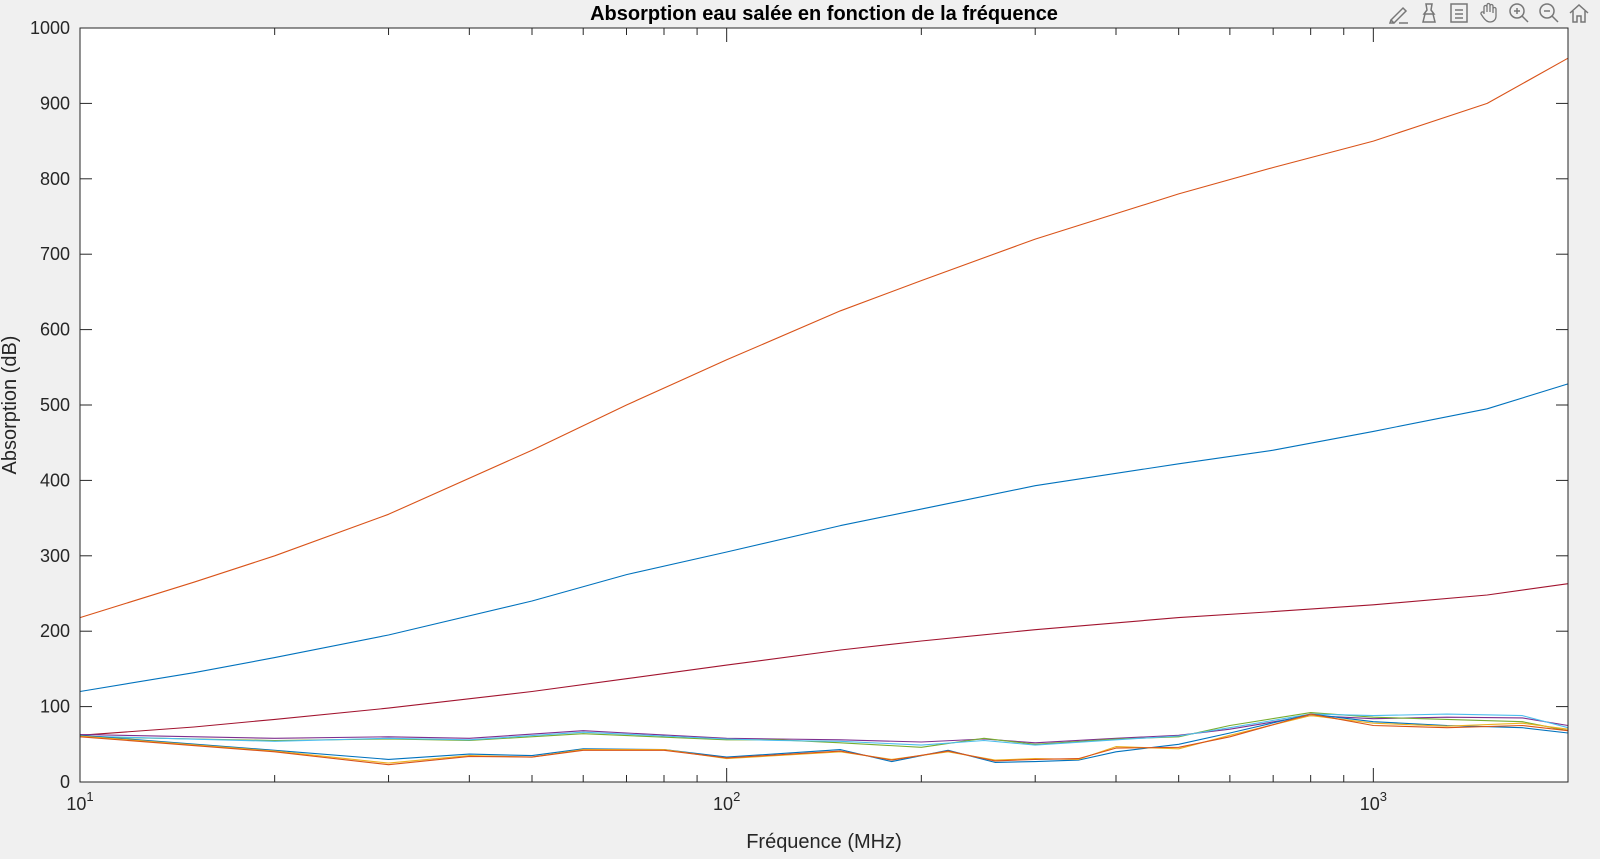 The image size is (1600, 859). I want to click on y-tick-label: 200, so click(55, 631).